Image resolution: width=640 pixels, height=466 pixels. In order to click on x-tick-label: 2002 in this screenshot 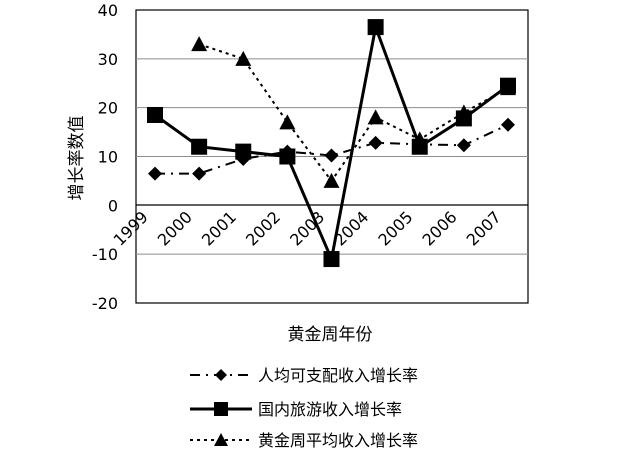, I will do `click(263, 228)`.